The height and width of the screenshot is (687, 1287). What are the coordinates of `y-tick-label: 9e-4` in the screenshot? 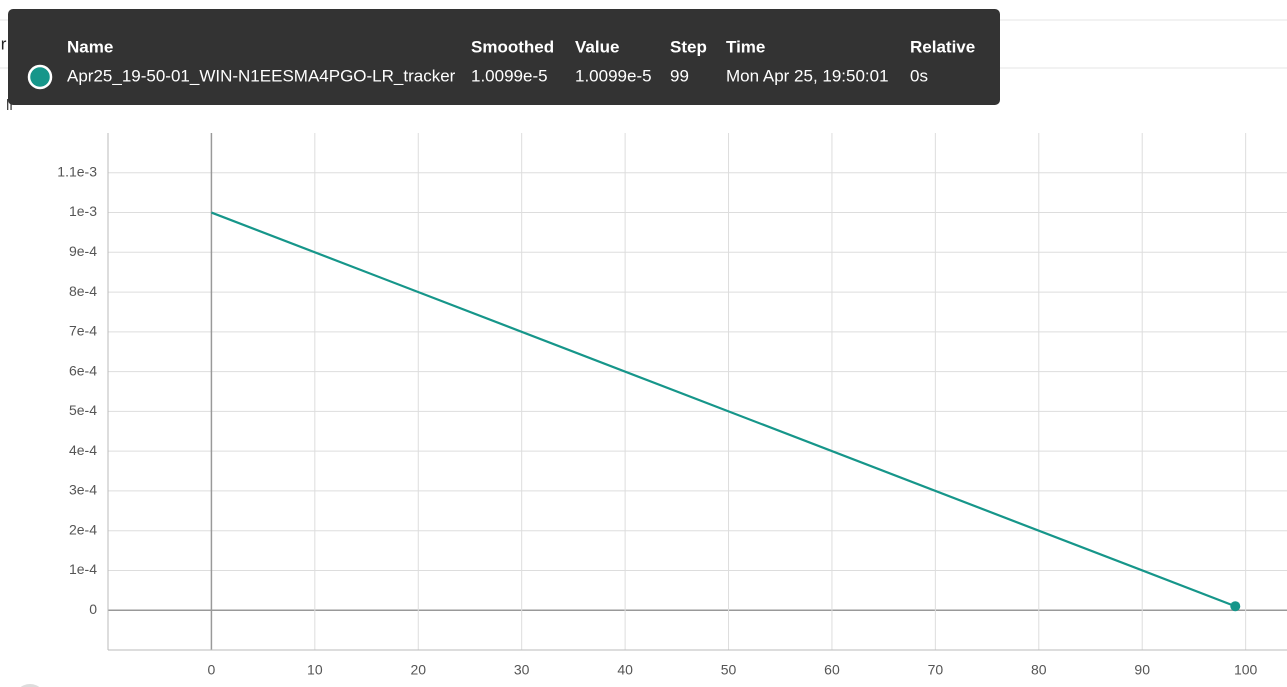 It's located at (83, 251).